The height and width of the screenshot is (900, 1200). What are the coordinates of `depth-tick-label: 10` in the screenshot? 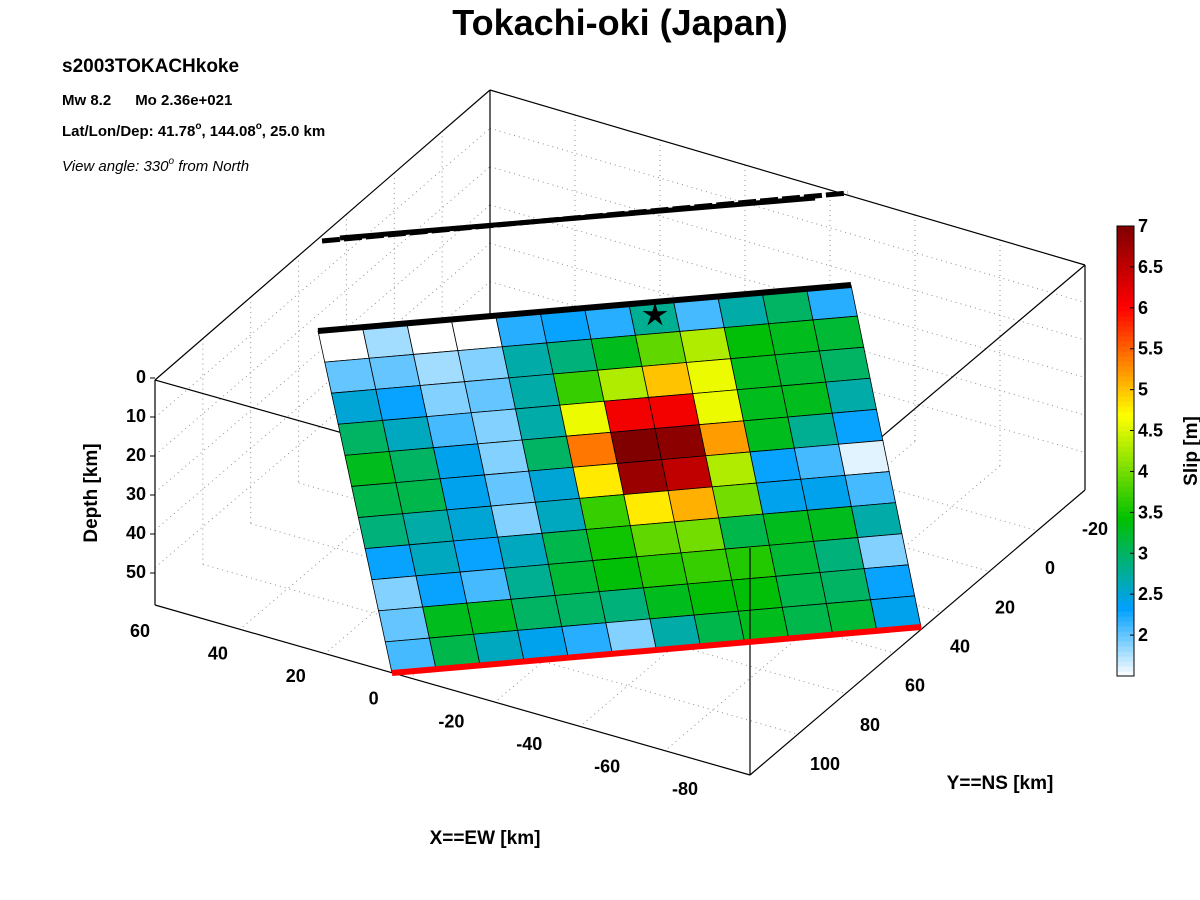 It's located at (136, 416).